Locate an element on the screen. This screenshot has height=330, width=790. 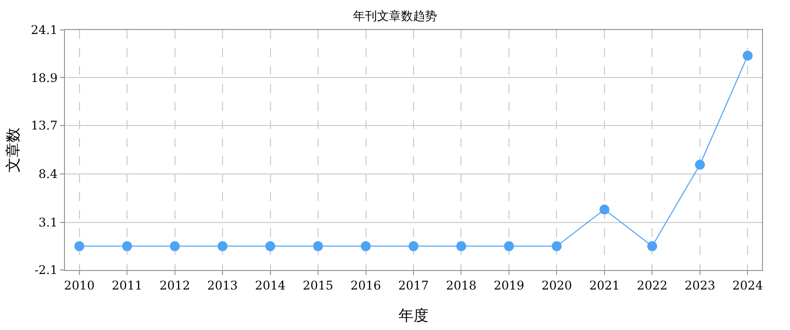
y-tick-label: 13.7 is located at coordinates (44, 125).